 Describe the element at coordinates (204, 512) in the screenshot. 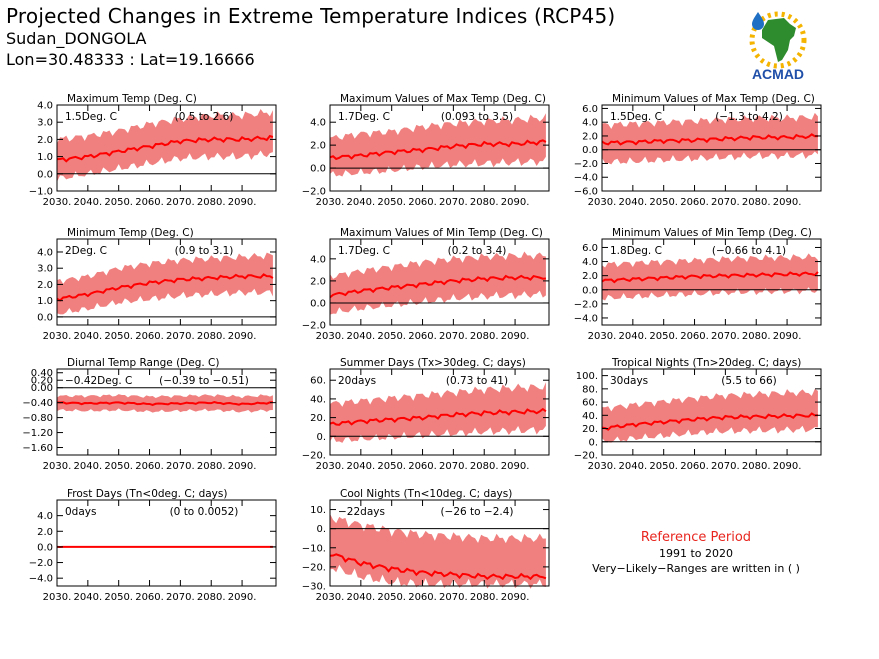

I see `likely-range-label: (0 to 0.0052)` at that location.